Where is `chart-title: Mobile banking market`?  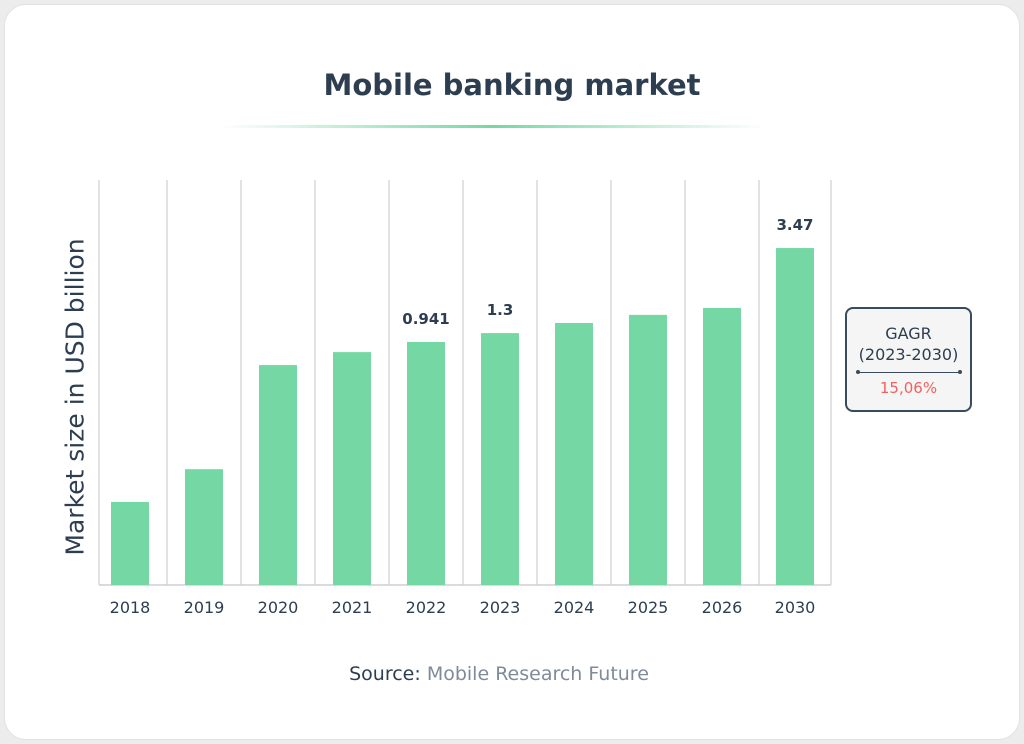 chart-title: Mobile banking market is located at coordinates (512, 85).